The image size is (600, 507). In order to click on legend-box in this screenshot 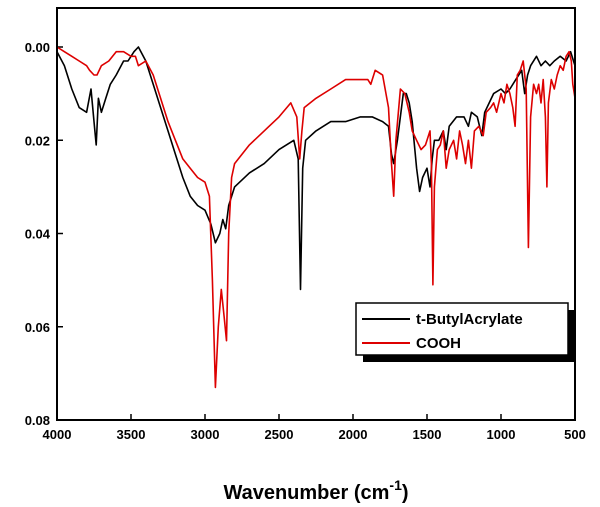, I will do `click(462, 329)`.